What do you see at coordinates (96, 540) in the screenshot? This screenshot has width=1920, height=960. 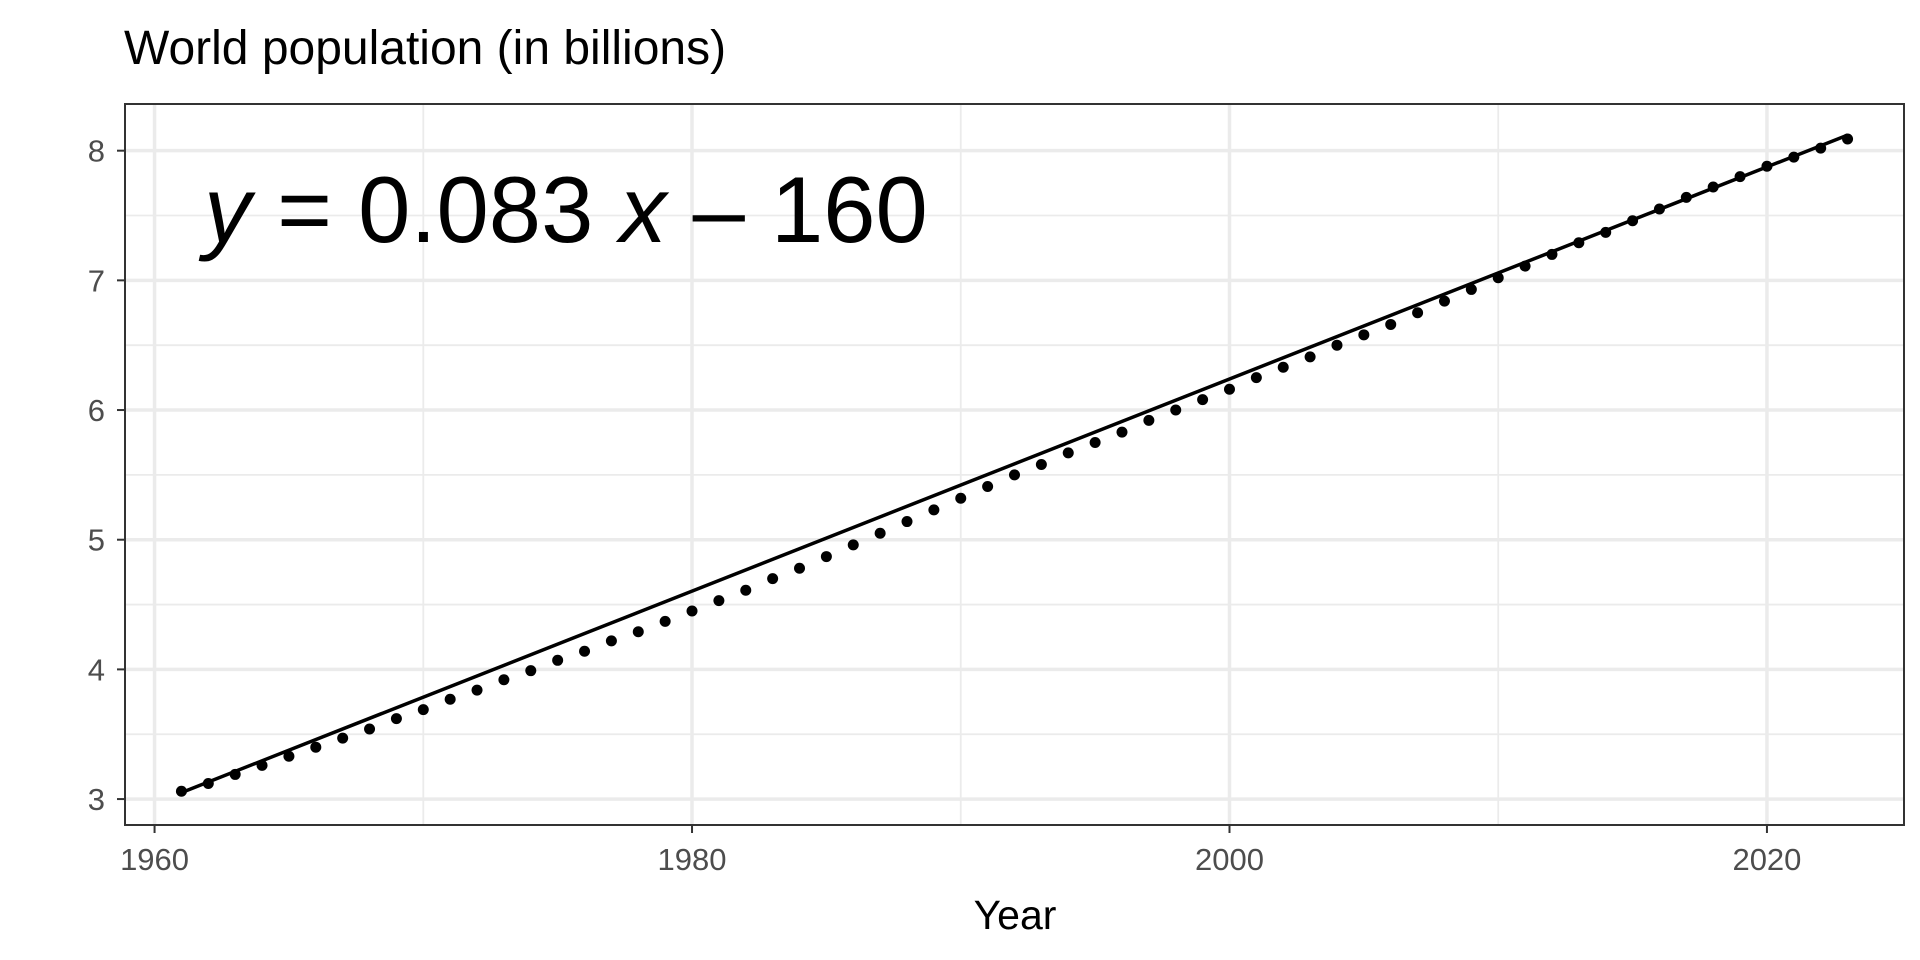 I see `y-tick-label: 5` at bounding box center [96, 540].